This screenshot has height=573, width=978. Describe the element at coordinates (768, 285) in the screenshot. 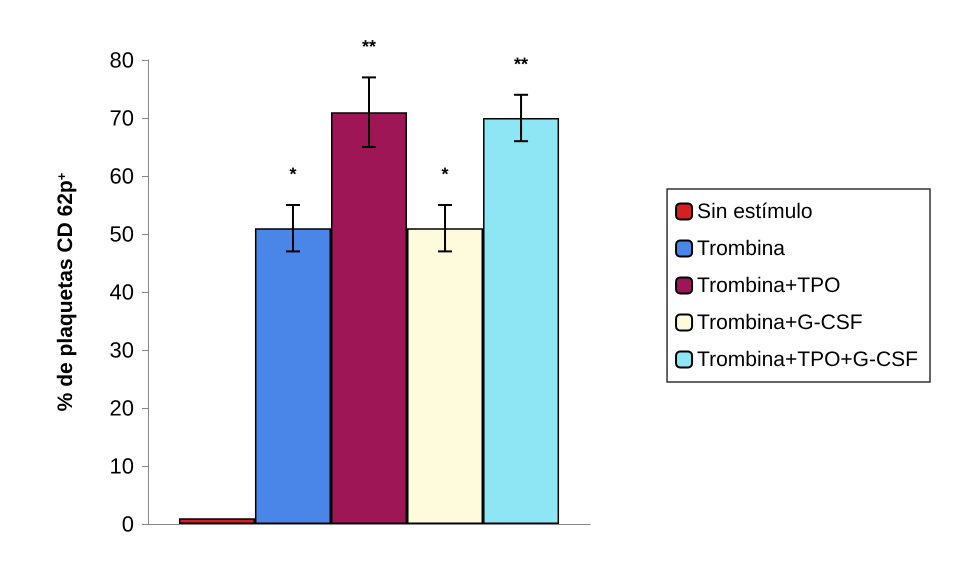

I see `legend-label: Trombina+TPO` at that location.